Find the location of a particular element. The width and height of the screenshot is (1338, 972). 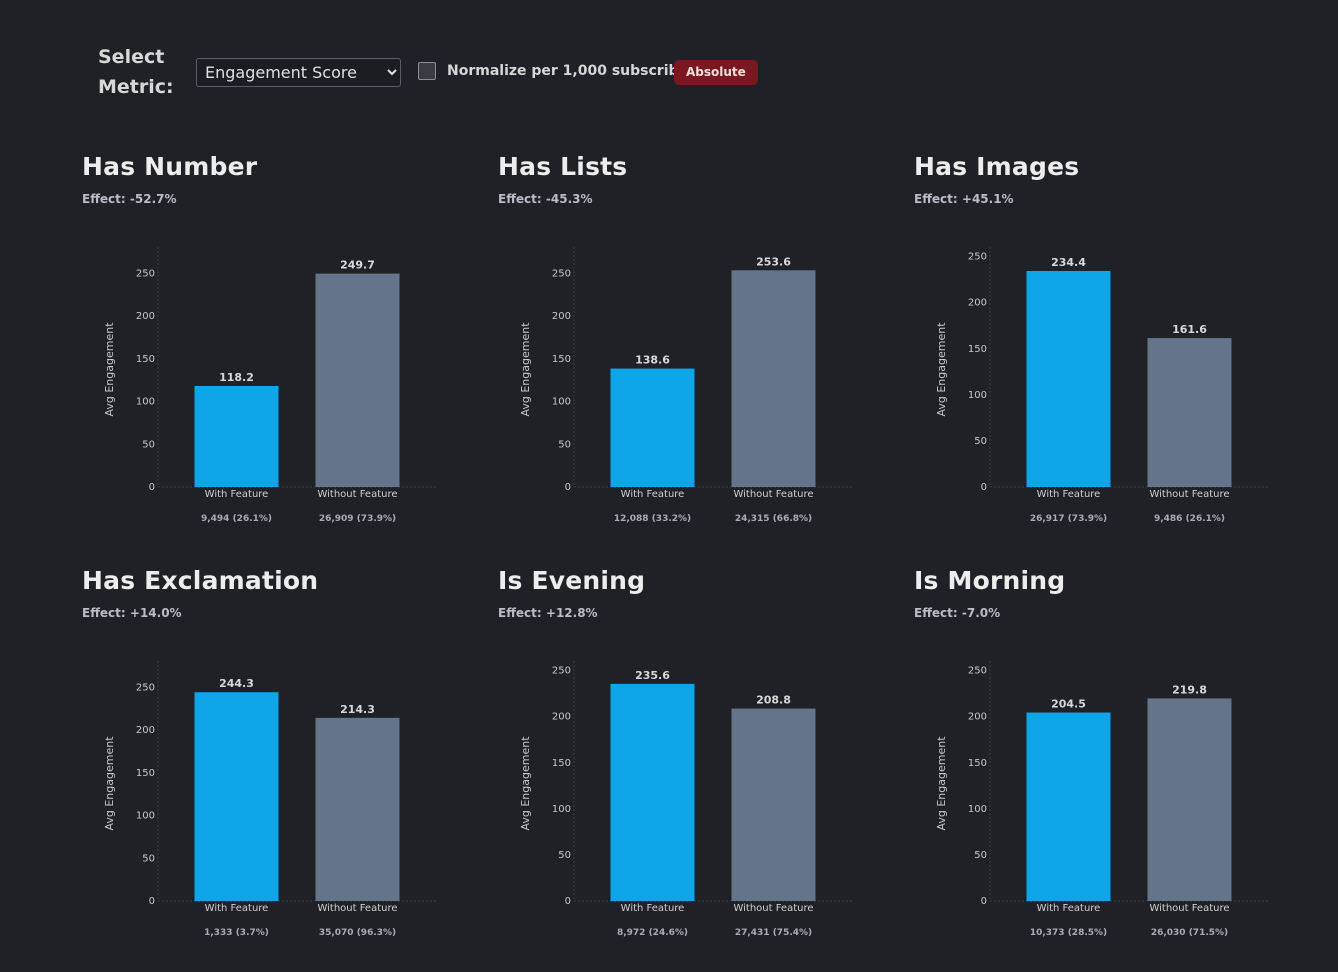

chart-effect: Effect: +14.0% is located at coordinates (132, 613).